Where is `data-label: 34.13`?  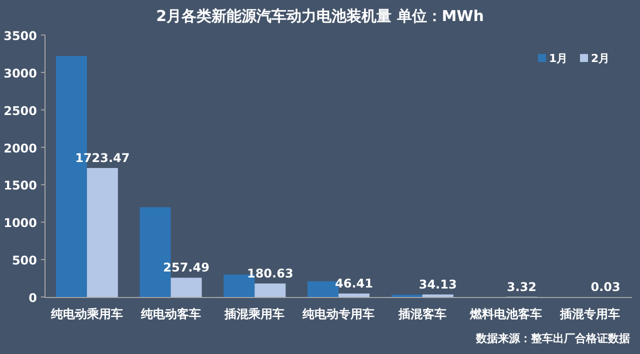 data-label: 34.13 is located at coordinates (437, 284).